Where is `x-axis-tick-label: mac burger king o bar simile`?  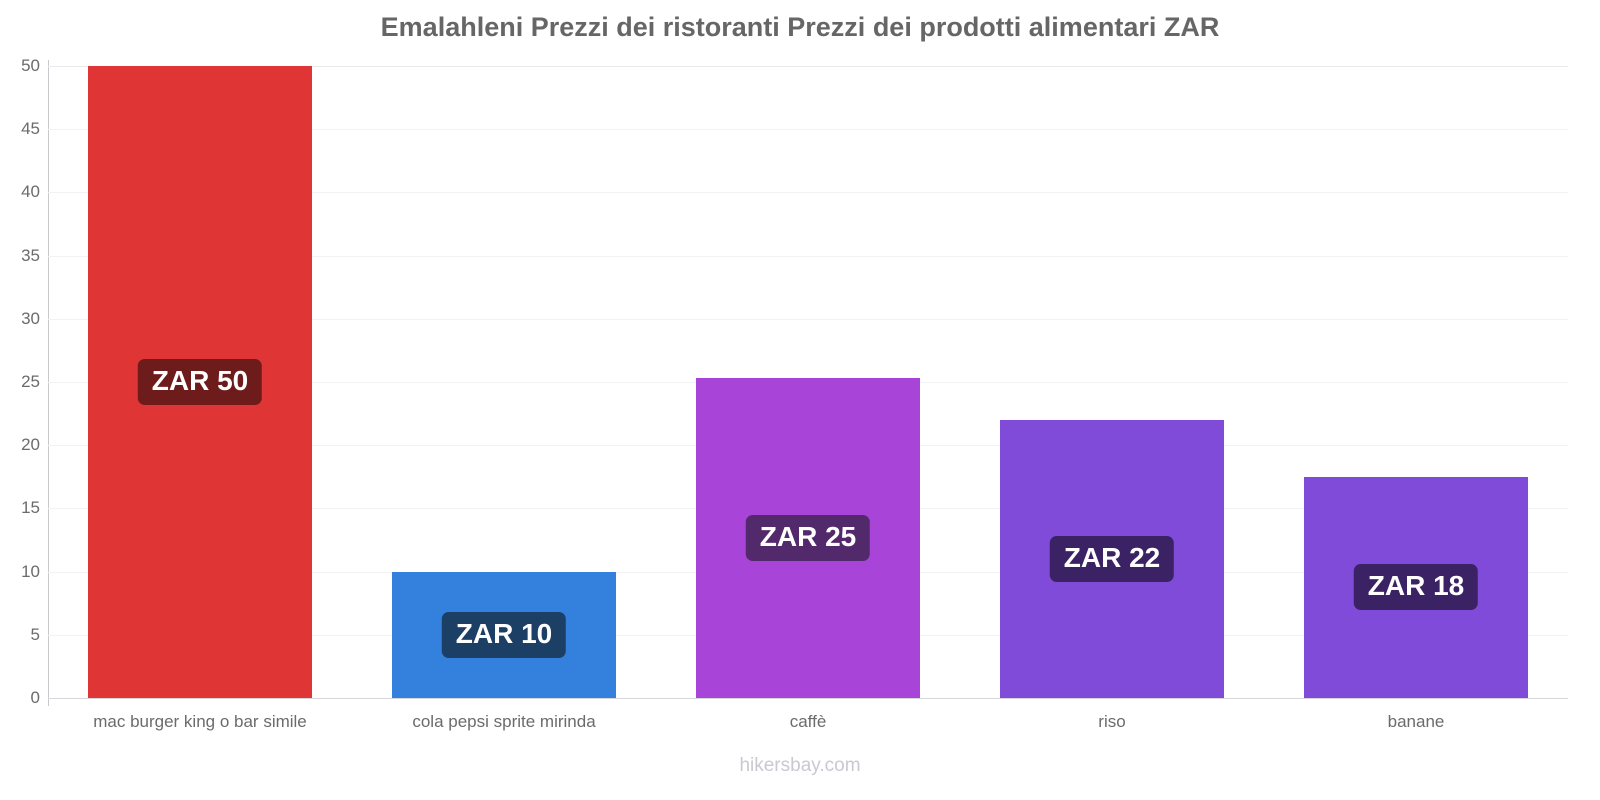
x-axis-tick-label: mac burger king o bar simile is located at coordinates (200, 721).